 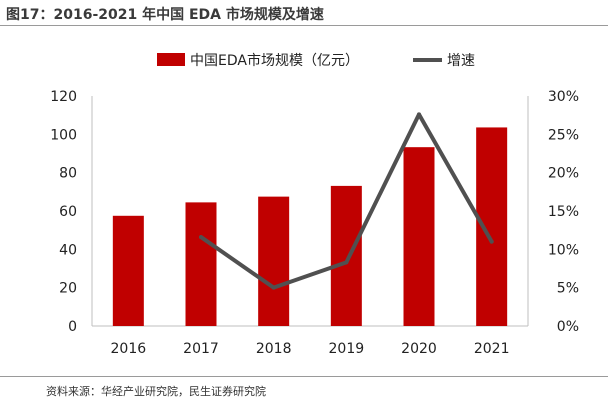 I want to click on footer-divider, so click(x=304, y=376).